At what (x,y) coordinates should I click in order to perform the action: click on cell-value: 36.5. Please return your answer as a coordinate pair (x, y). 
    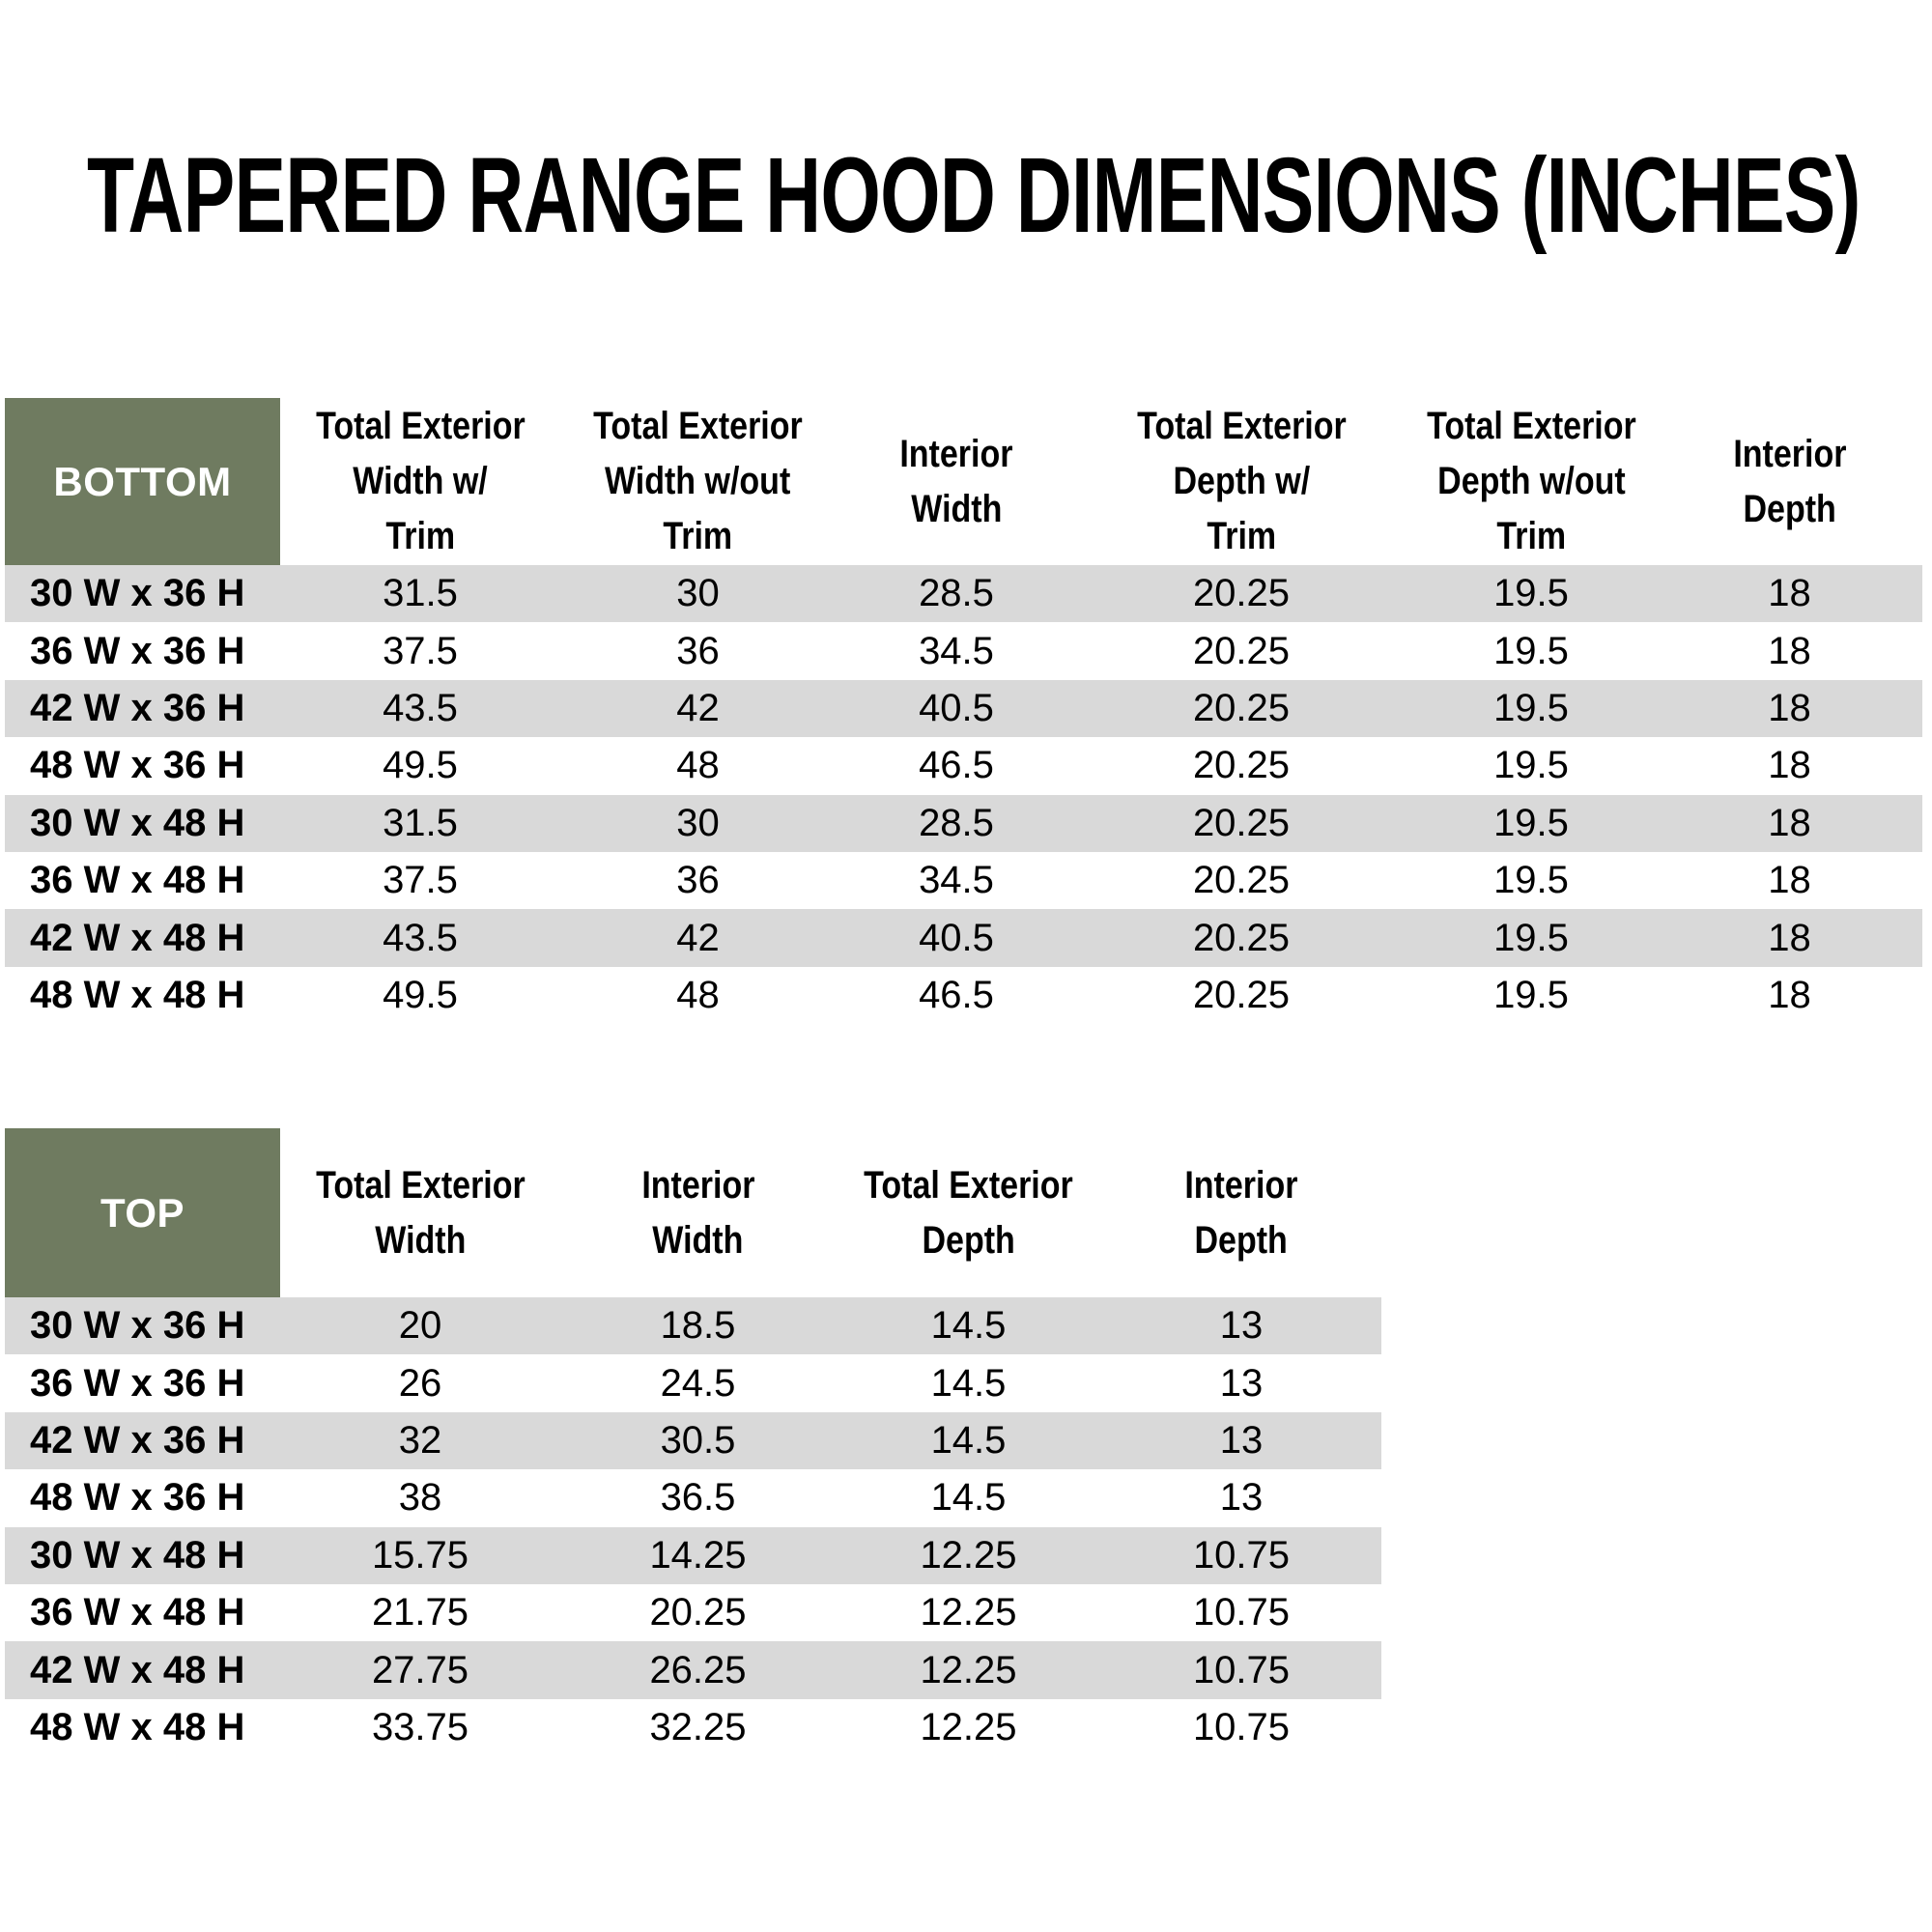
    Looking at the image, I should click on (698, 1498).